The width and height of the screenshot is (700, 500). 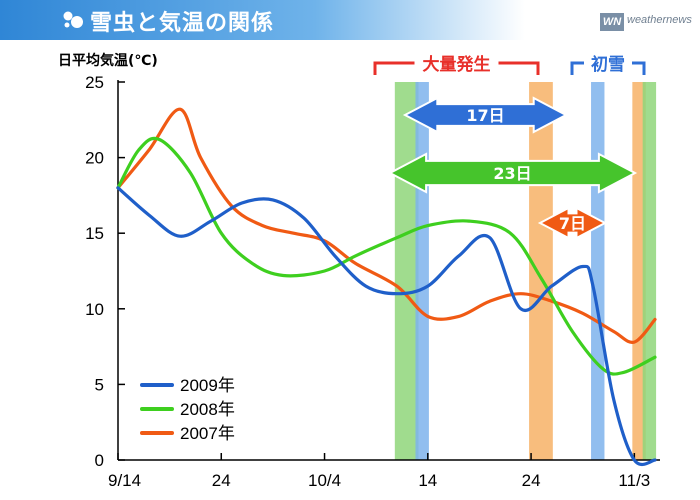 I want to click on snow-insect-icon, so click(x=73, y=19).